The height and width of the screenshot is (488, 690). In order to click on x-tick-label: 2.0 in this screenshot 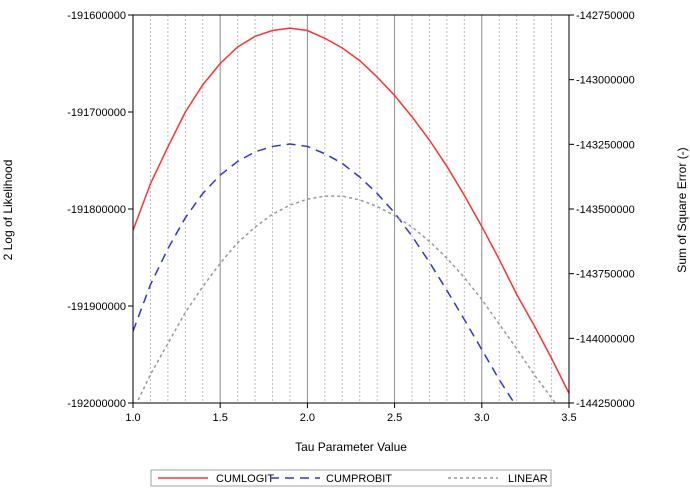, I will do `click(307, 418)`.